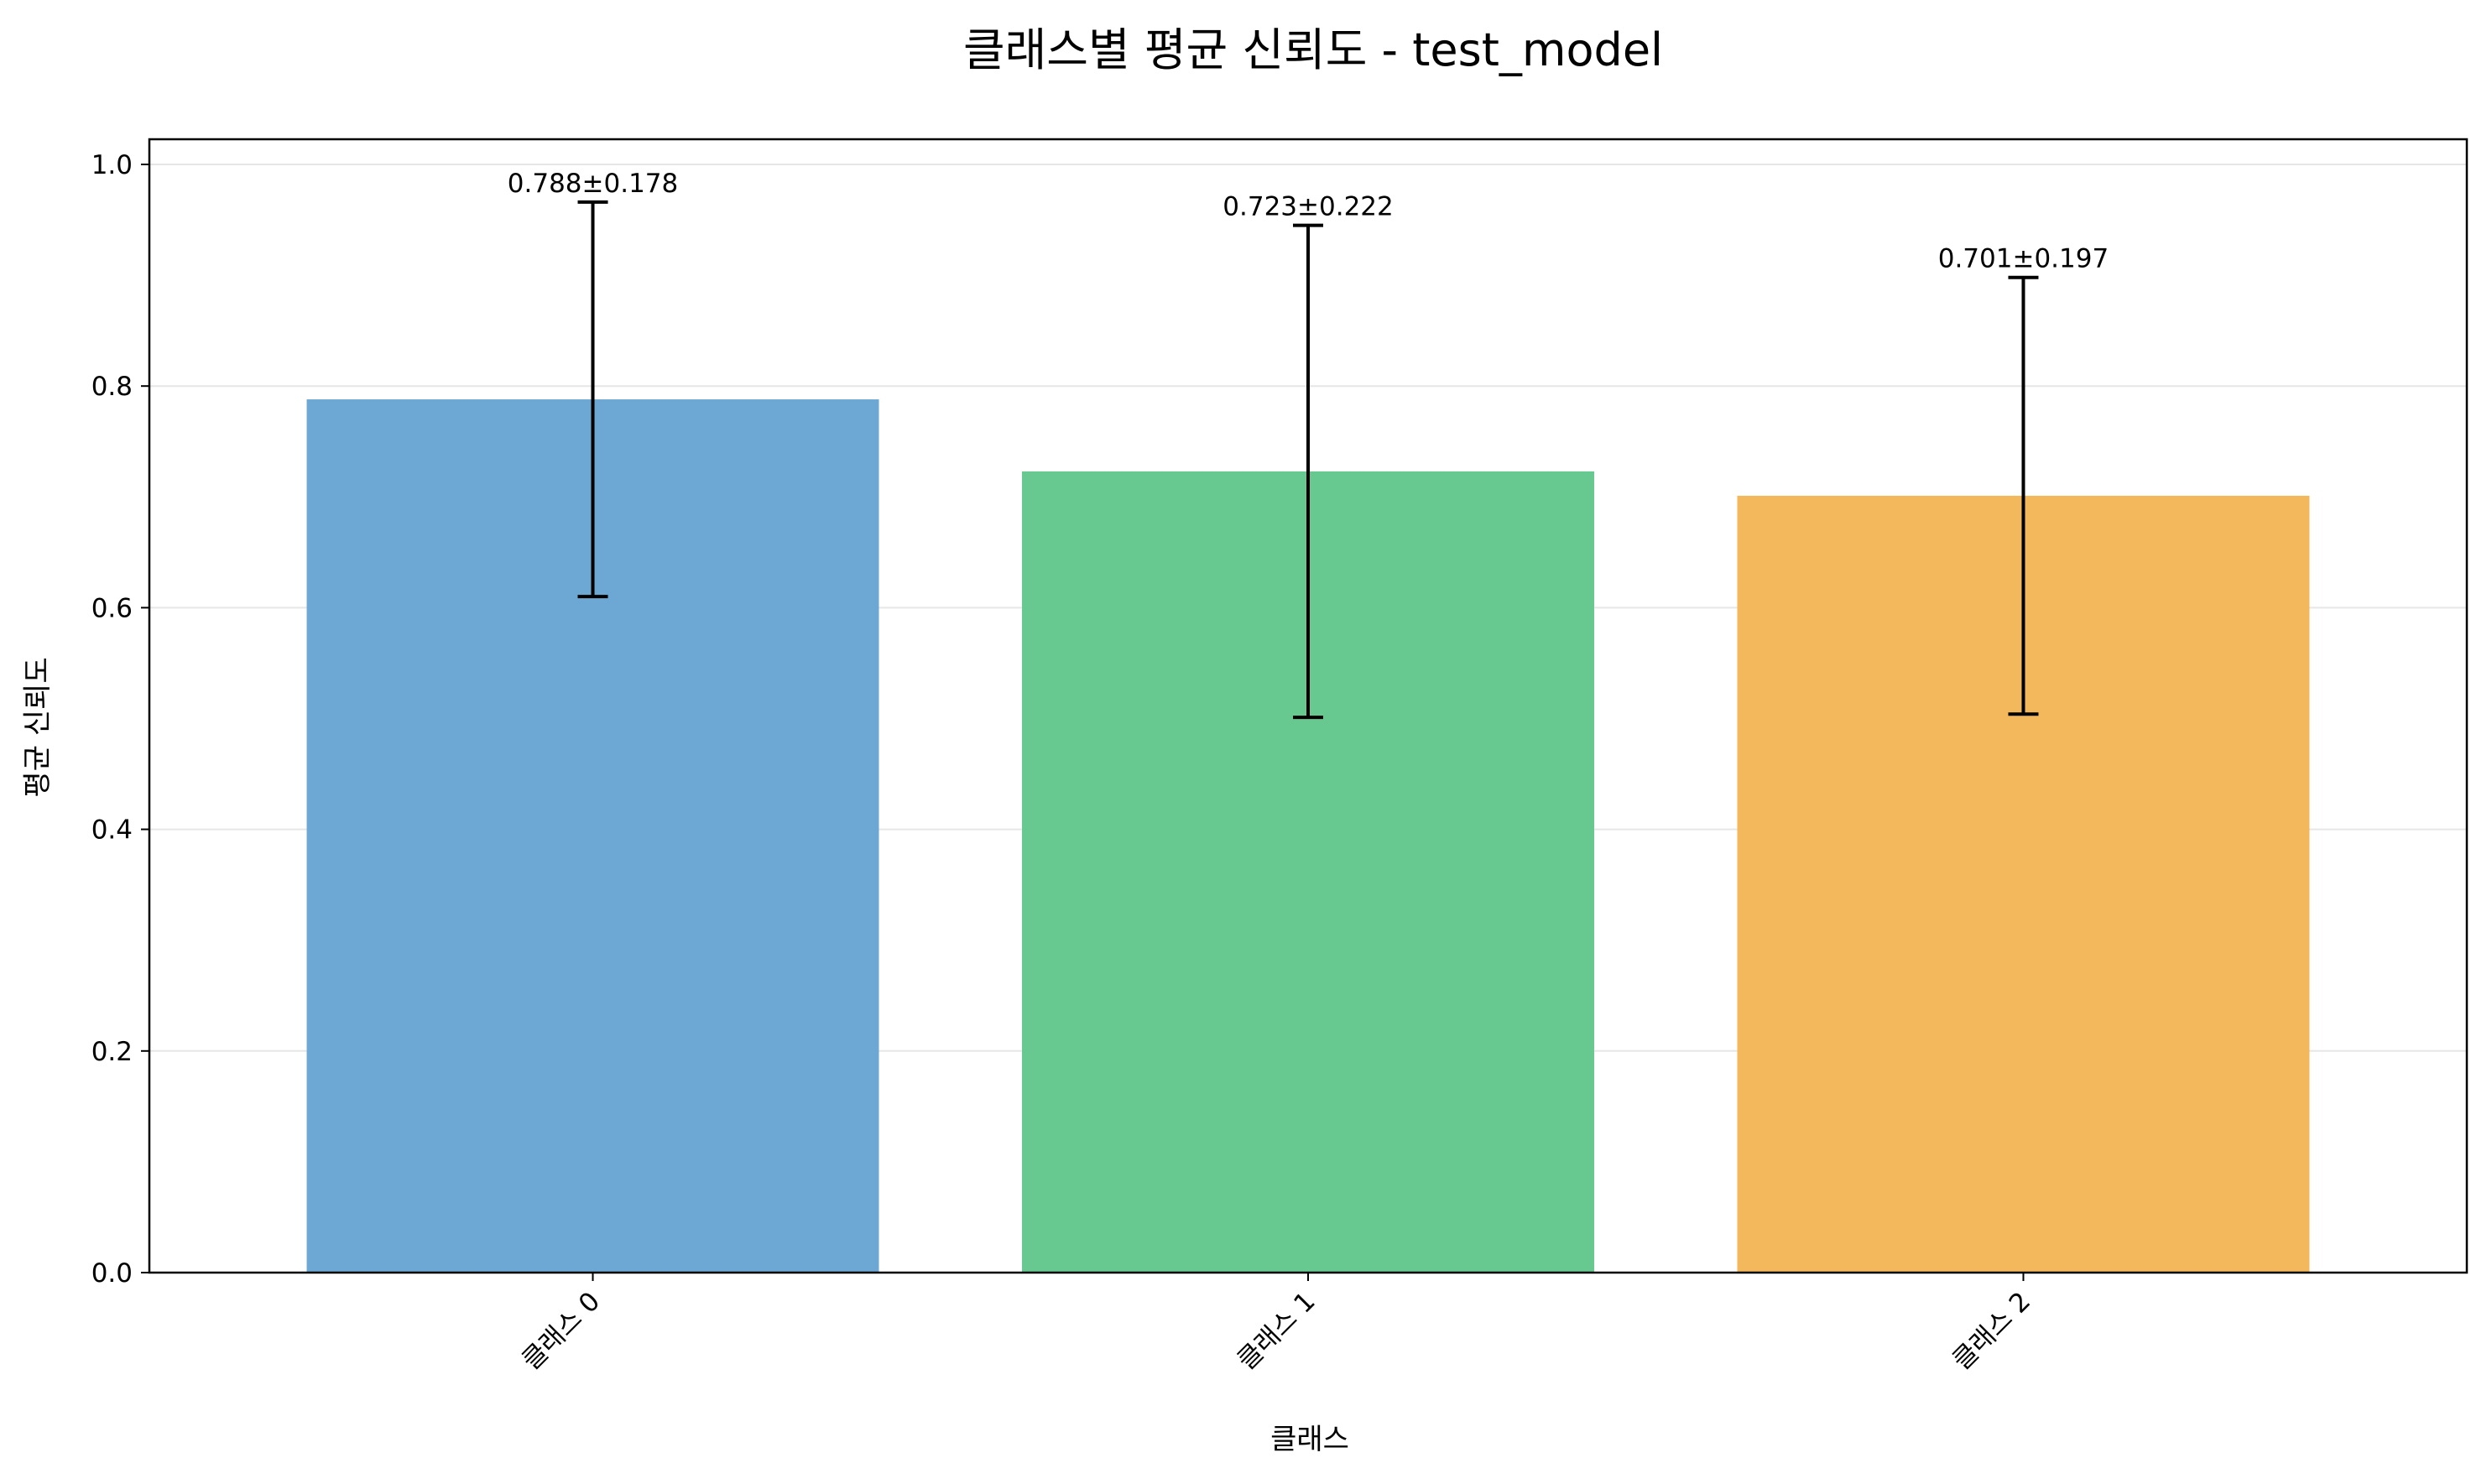 The width and height of the screenshot is (2492, 1484). Describe the element at coordinates (112, 387) in the screenshot. I see `y-tick-label: 0.8` at that location.